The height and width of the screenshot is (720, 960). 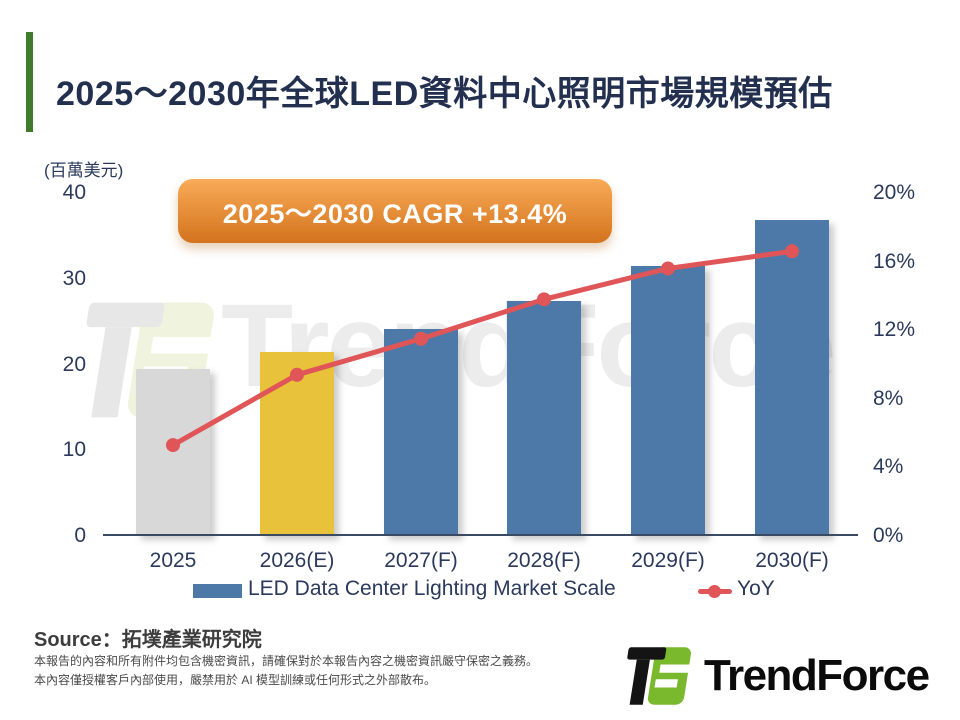 What do you see at coordinates (544, 560) in the screenshot?
I see `x-axis-label-2028(F): 2028(F)` at bounding box center [544, 560].